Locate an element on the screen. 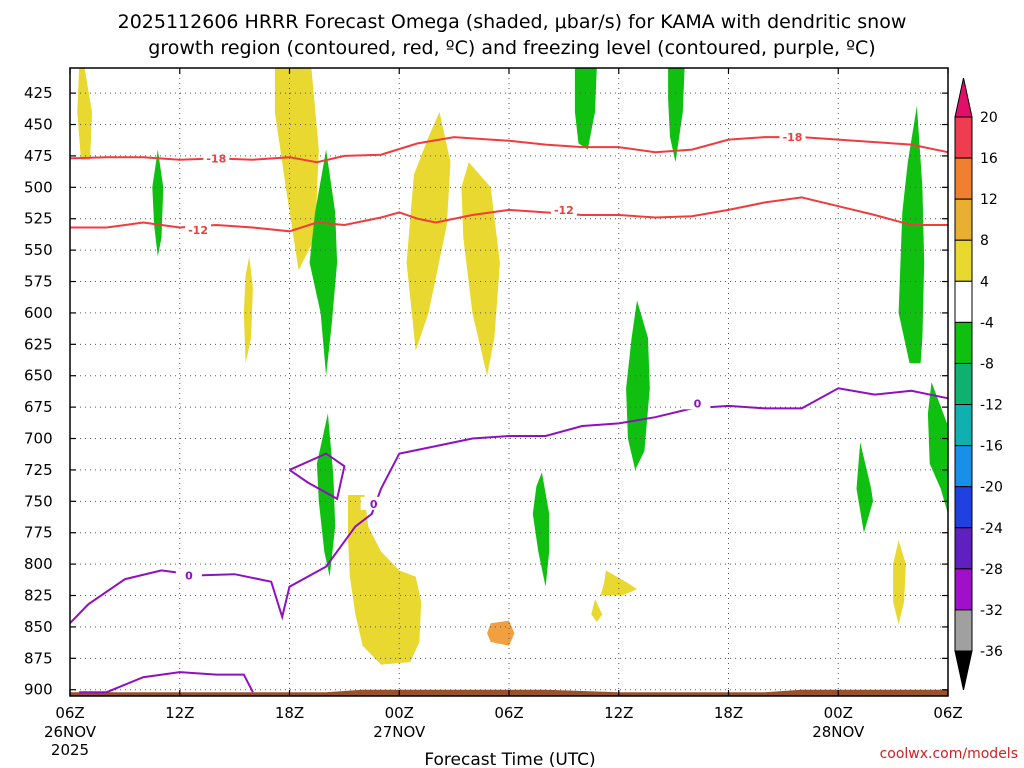  x-tick-label-7: 00Z is located at coordinates (838, 713).